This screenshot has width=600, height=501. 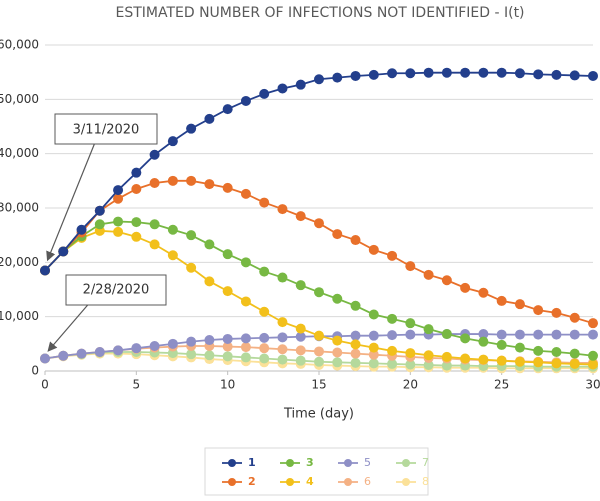 I want to click on x-tick-label: 5, so click(x=137, y=385).